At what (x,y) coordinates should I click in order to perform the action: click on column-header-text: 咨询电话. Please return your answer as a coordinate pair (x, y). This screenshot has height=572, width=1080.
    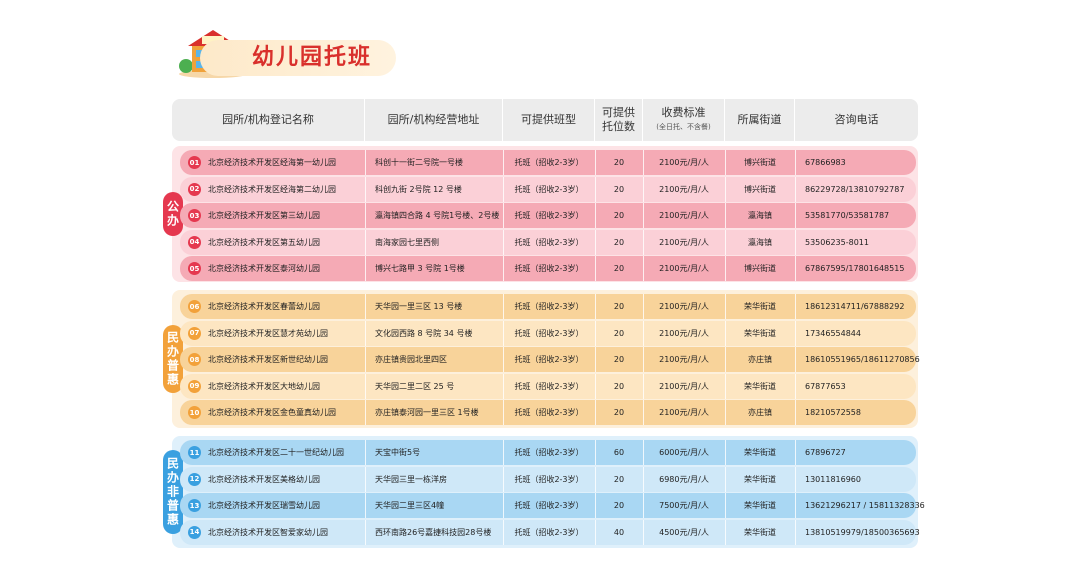
    Looking at the image, I should click on (856, 119).